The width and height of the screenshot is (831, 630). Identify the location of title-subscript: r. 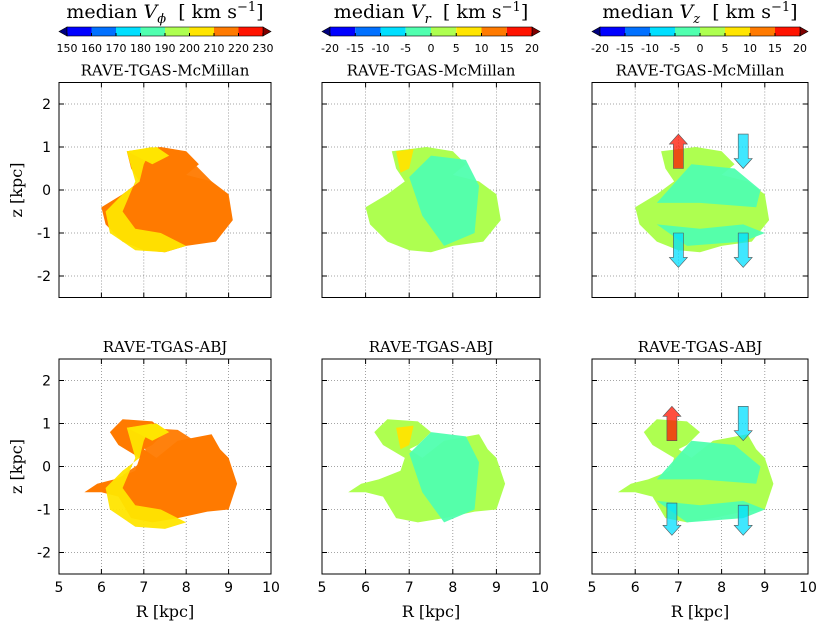
(428, 19).